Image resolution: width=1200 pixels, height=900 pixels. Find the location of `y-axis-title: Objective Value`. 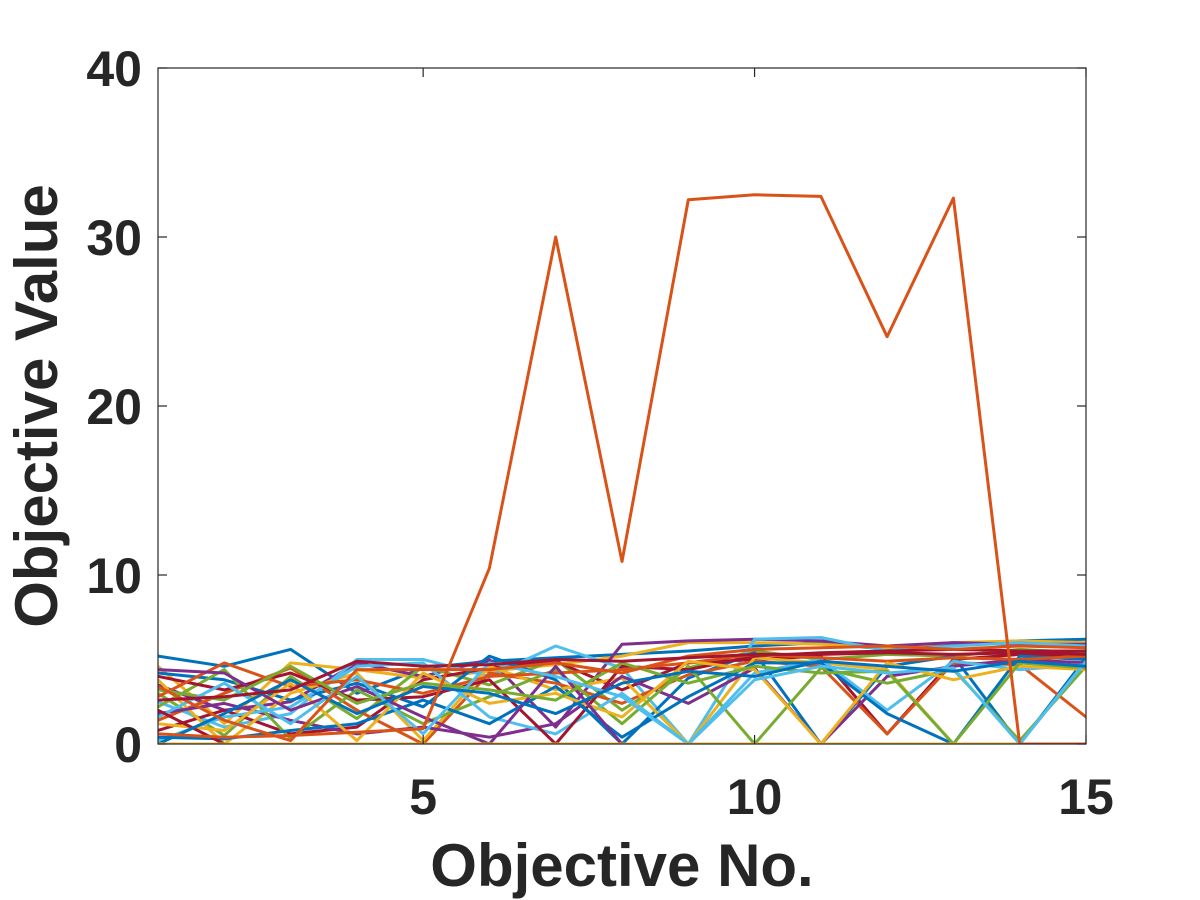

y-axis-title: Objective Value is located at coordinates (36, 406).